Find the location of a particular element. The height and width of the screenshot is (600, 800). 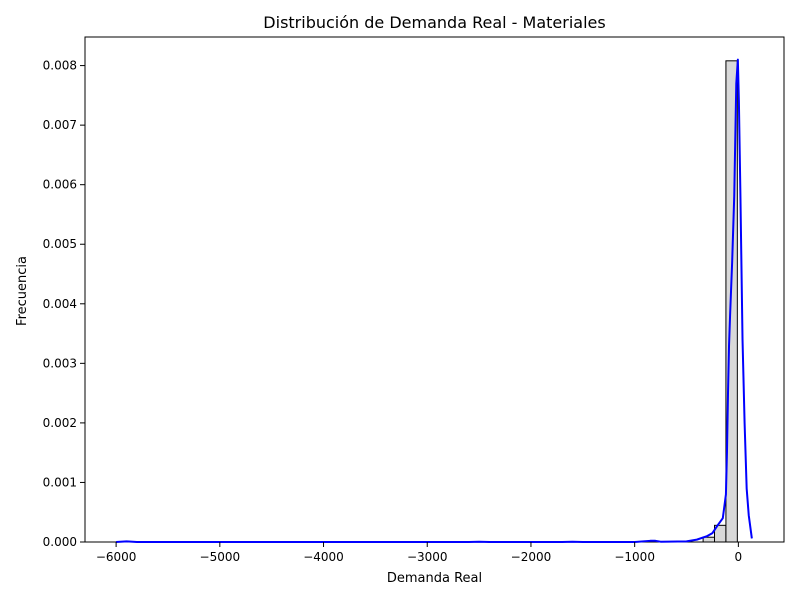

y-tick-label: 0.006 is located at coordinates (60, 185).